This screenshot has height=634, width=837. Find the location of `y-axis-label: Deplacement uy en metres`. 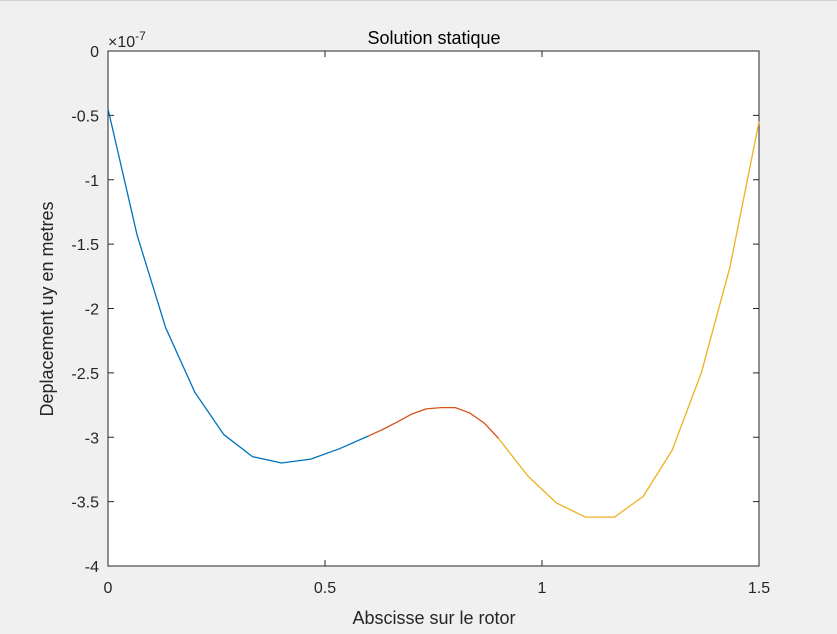

y-axis-label: Deplacement uy en metres is located at coordinates (47, 308).